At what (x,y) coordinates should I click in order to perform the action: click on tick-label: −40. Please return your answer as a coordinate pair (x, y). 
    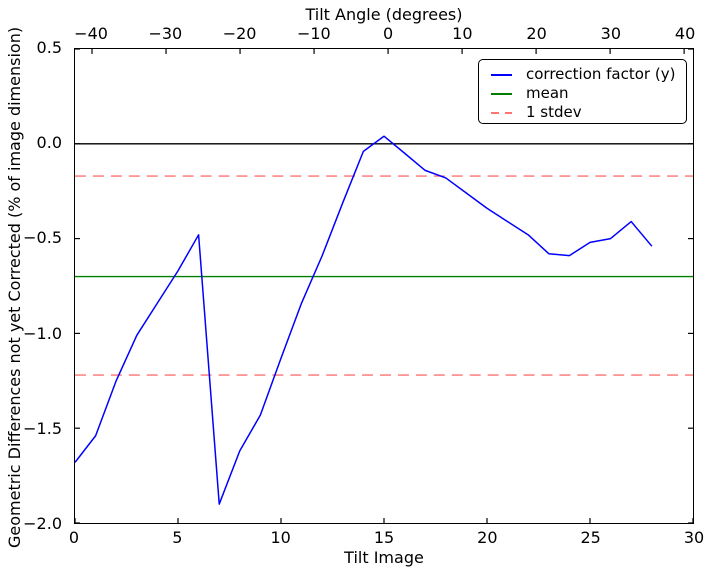
    Looking at the image, I should click on (91, 33).